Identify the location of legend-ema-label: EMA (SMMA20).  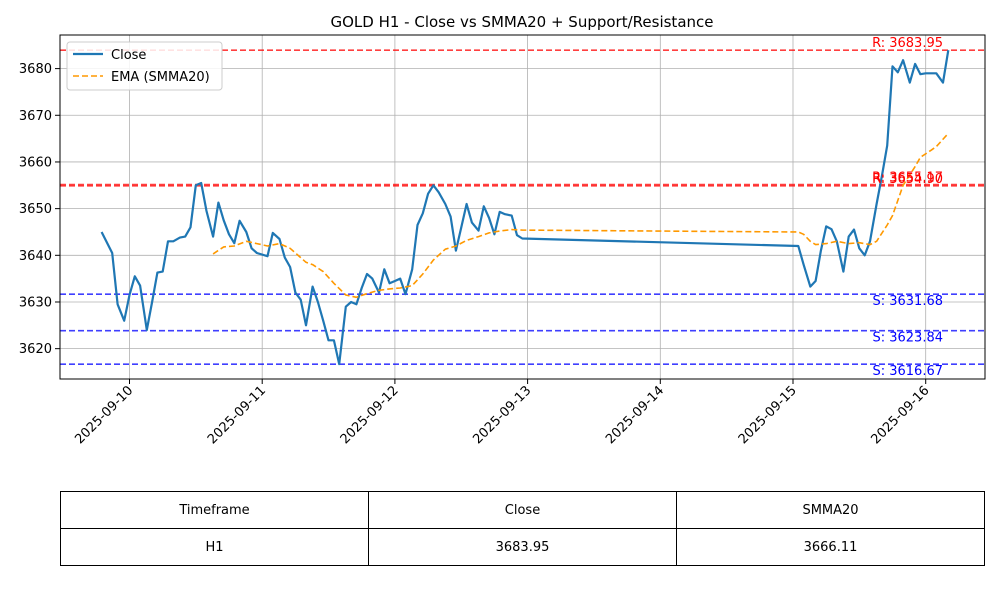
(160, 77).